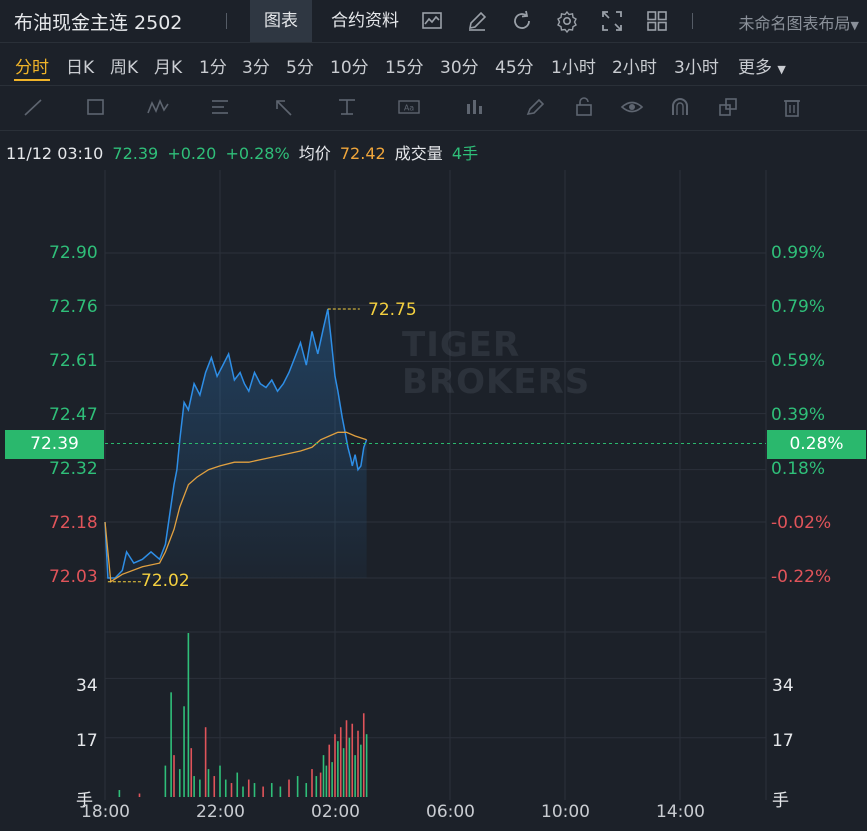 The image size is (867, 831). What do you see at coordinates (192, 153) in the screenshot?
I see `quote-change: +0.20` at bounding box center [192, 153].